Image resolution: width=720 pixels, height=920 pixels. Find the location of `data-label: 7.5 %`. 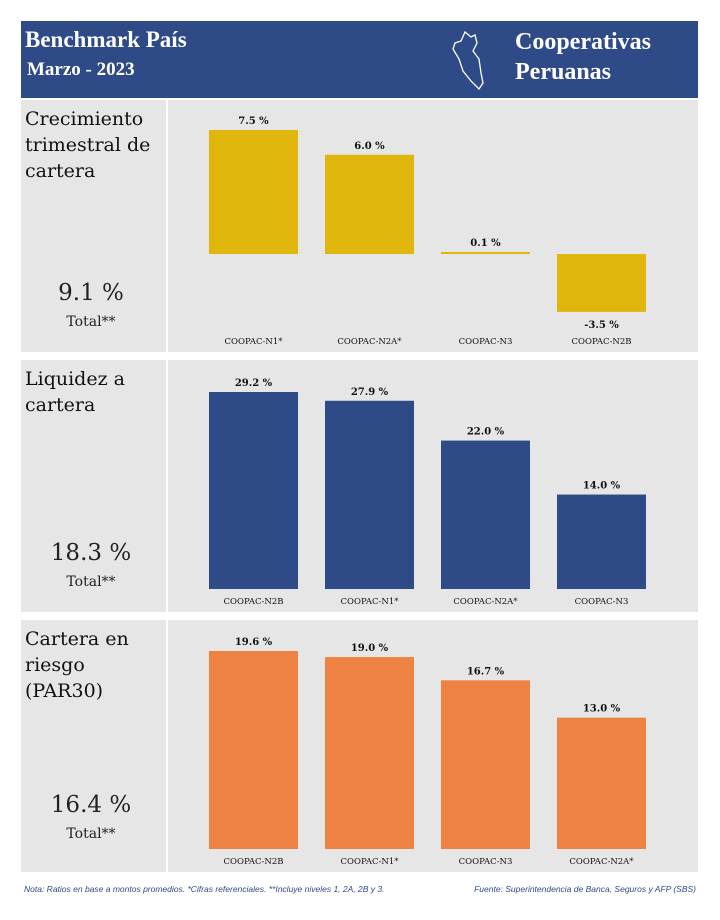

data-label: 7.5 % is located at coordinates (253, 121).